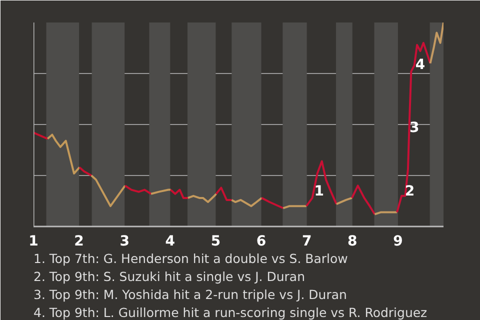 This screenshot has width=480, height=320. What do you see at coordinates (409, 191) in the screenshot?
I see `annotation: 2` at bounding box center [409, 191].